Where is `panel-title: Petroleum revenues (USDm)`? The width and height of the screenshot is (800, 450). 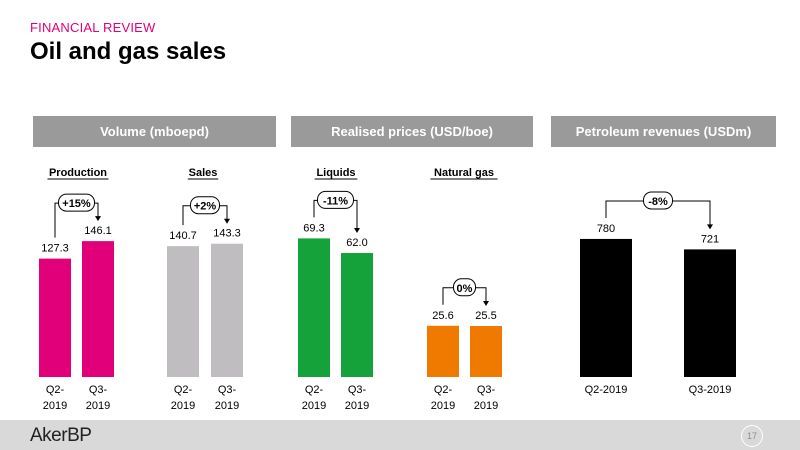 panel-title: Petroleum revenues (USDm) is located at coordinates (663, 131).